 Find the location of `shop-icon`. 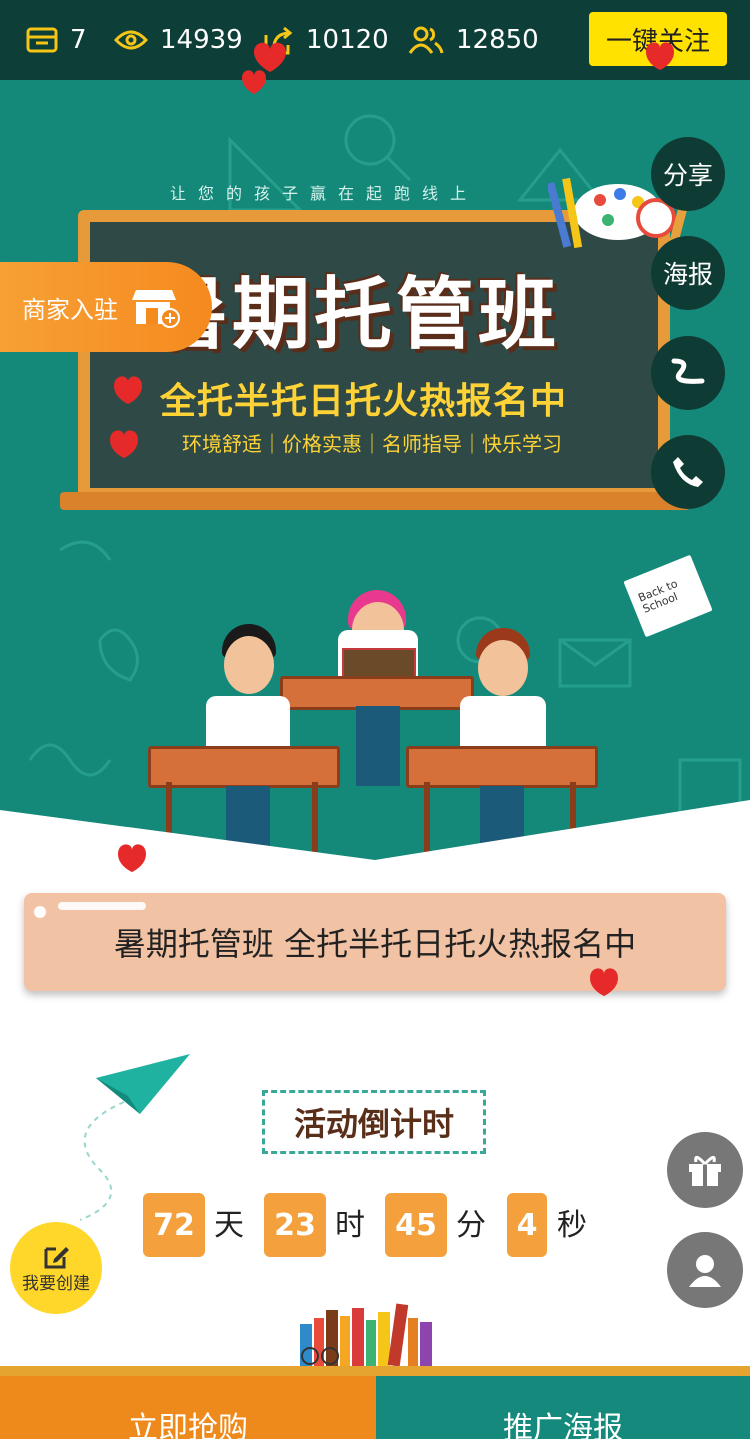

shop-icon is located at coordinates (42, 40).